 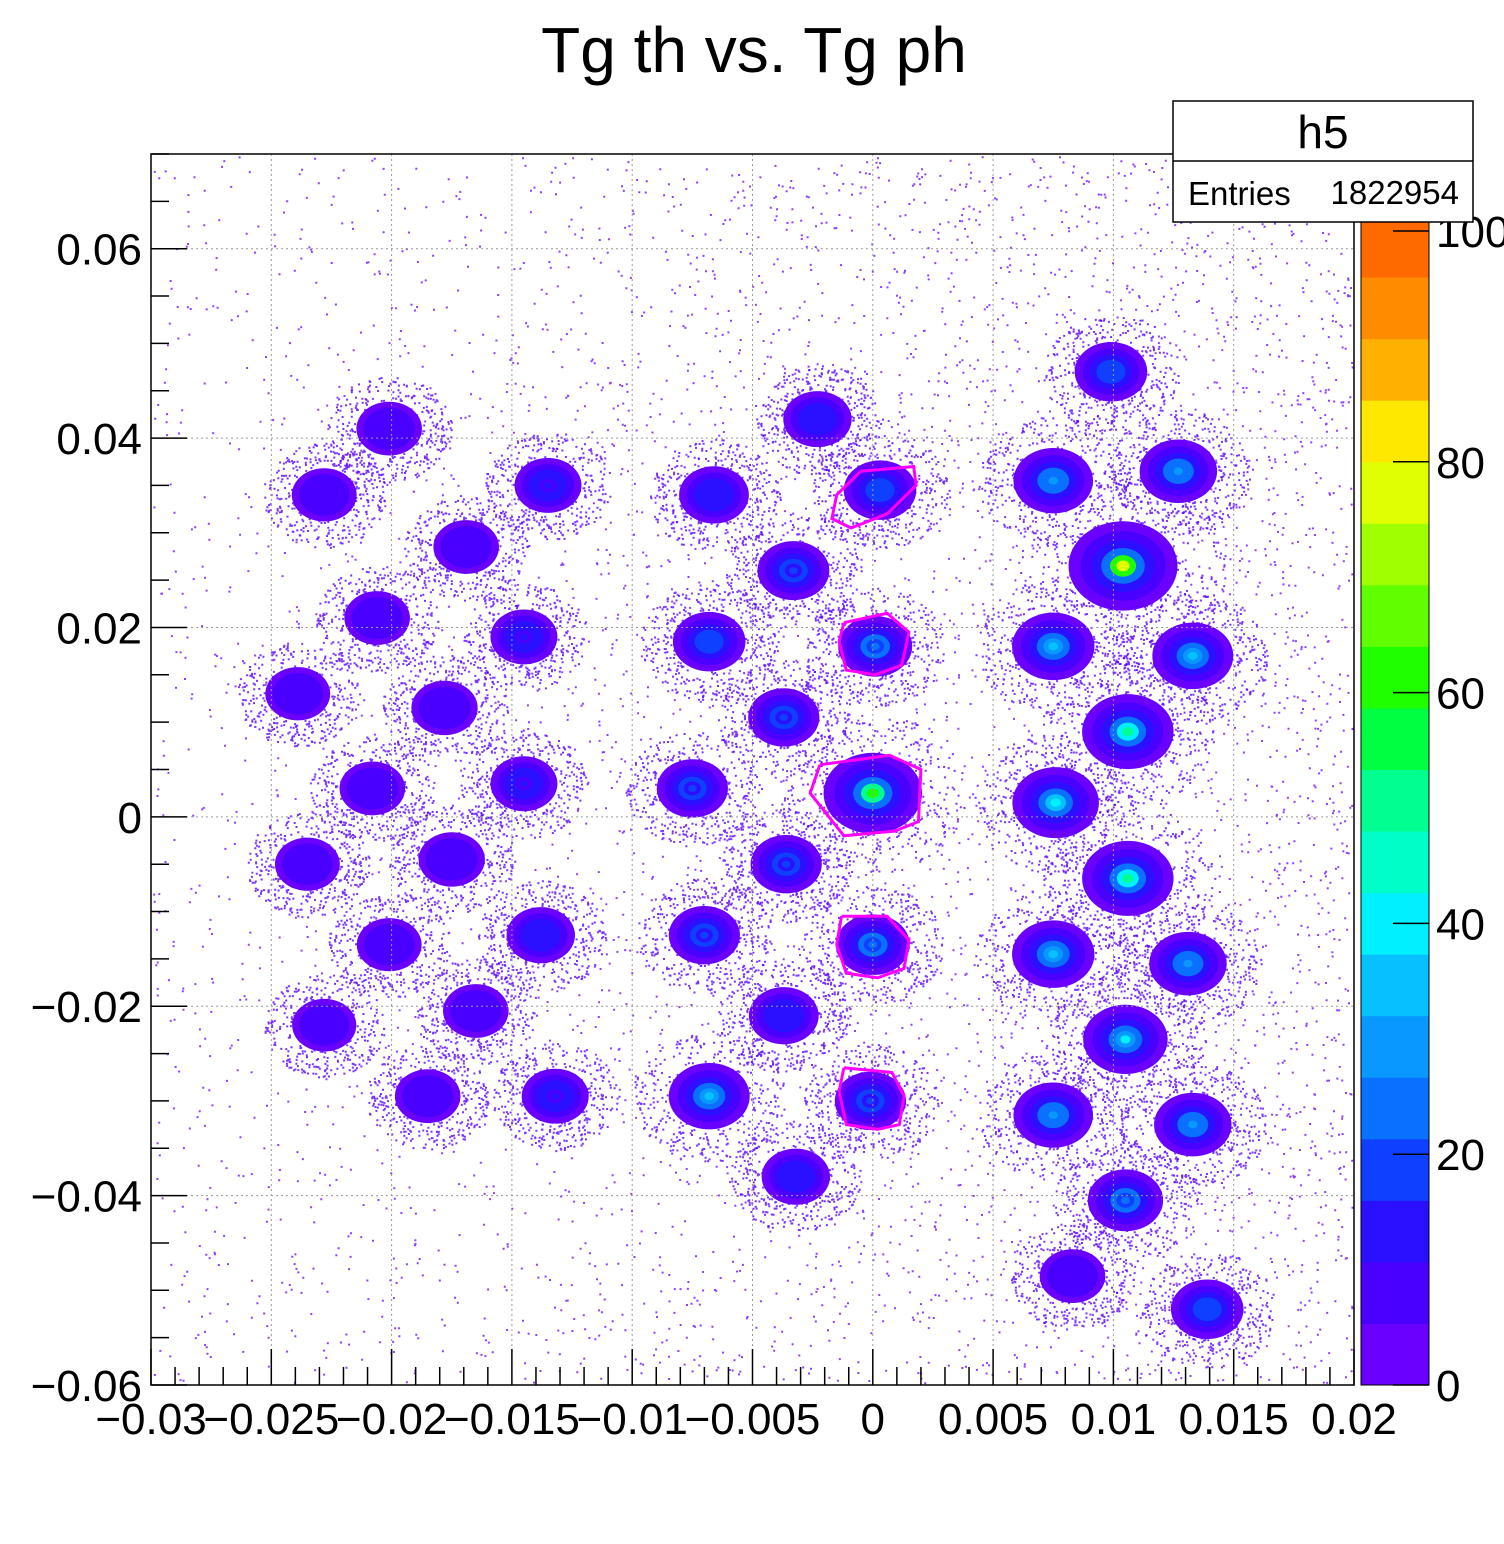 What do you see at coordinates (873, 1419) in the screenshot?
I see `x-tick-label: 0` at bounding box center [873, 1419].